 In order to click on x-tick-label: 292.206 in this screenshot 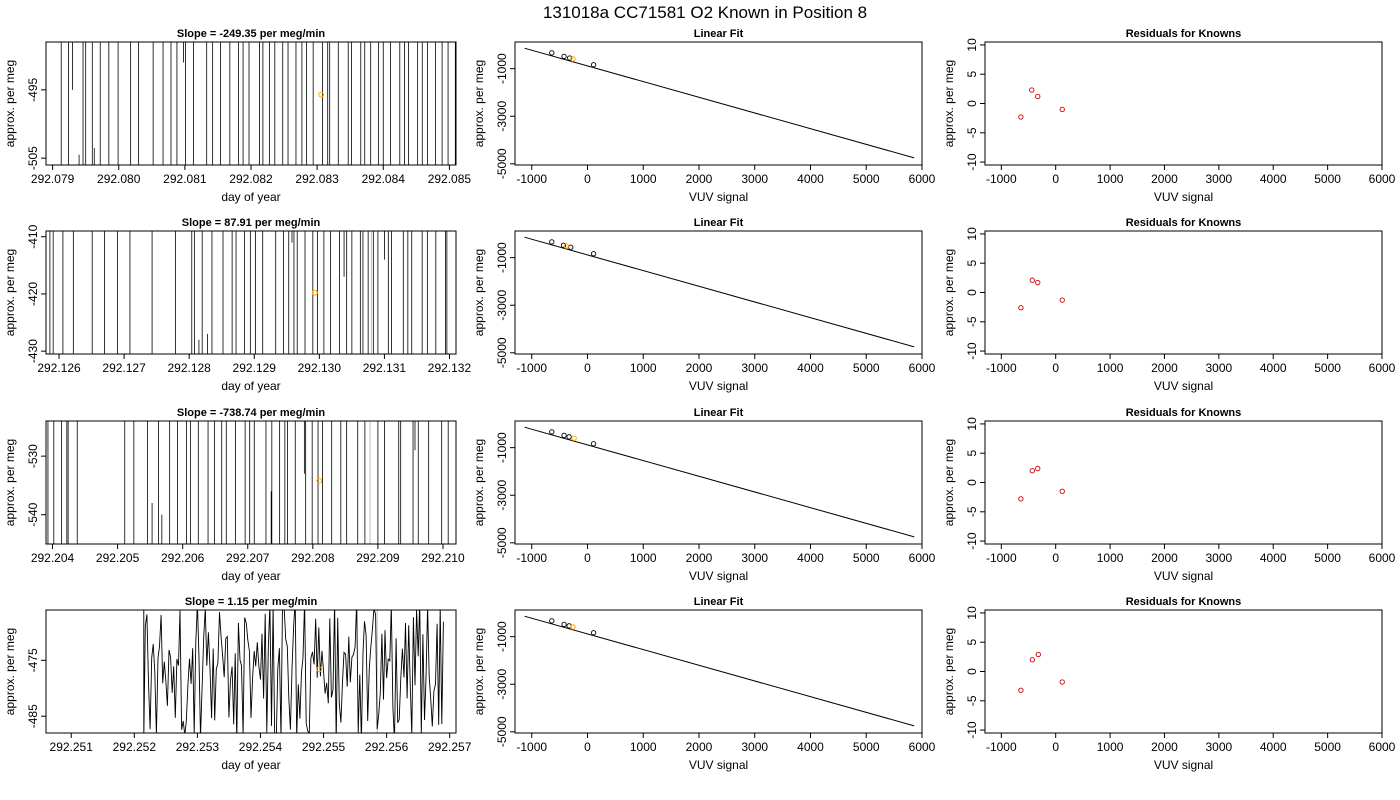, I will do `click(183, 558)`.